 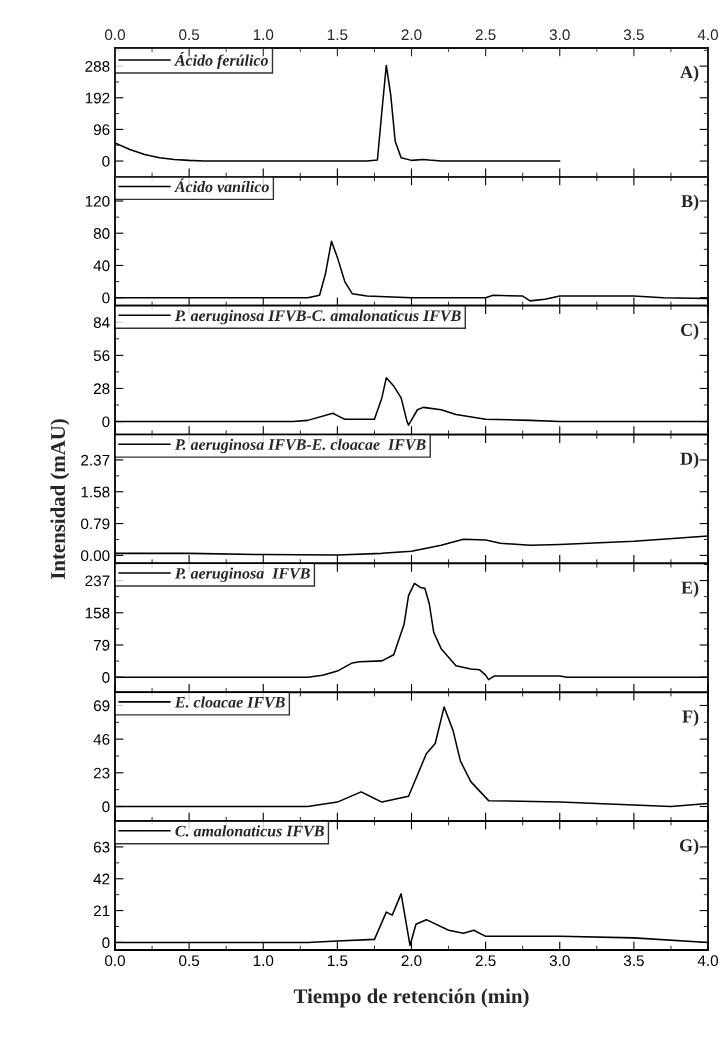 I want to click on annotation: D), so click(x=689, y=460).